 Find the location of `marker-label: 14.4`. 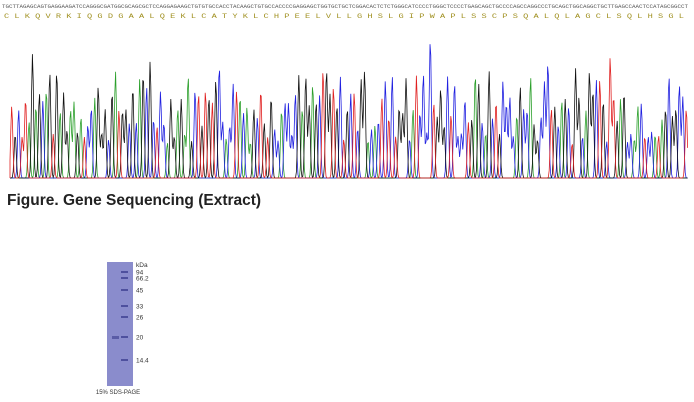

marker-label: 14.4 is located at coordinates (142, 361).